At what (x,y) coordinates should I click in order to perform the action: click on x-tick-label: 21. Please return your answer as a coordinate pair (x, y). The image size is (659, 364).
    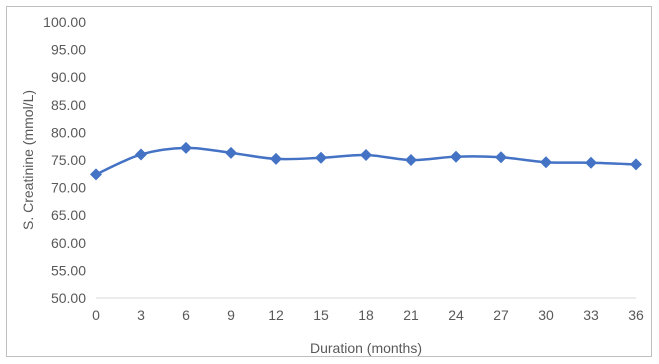
    Looking at the image, I should click on (411, 315).